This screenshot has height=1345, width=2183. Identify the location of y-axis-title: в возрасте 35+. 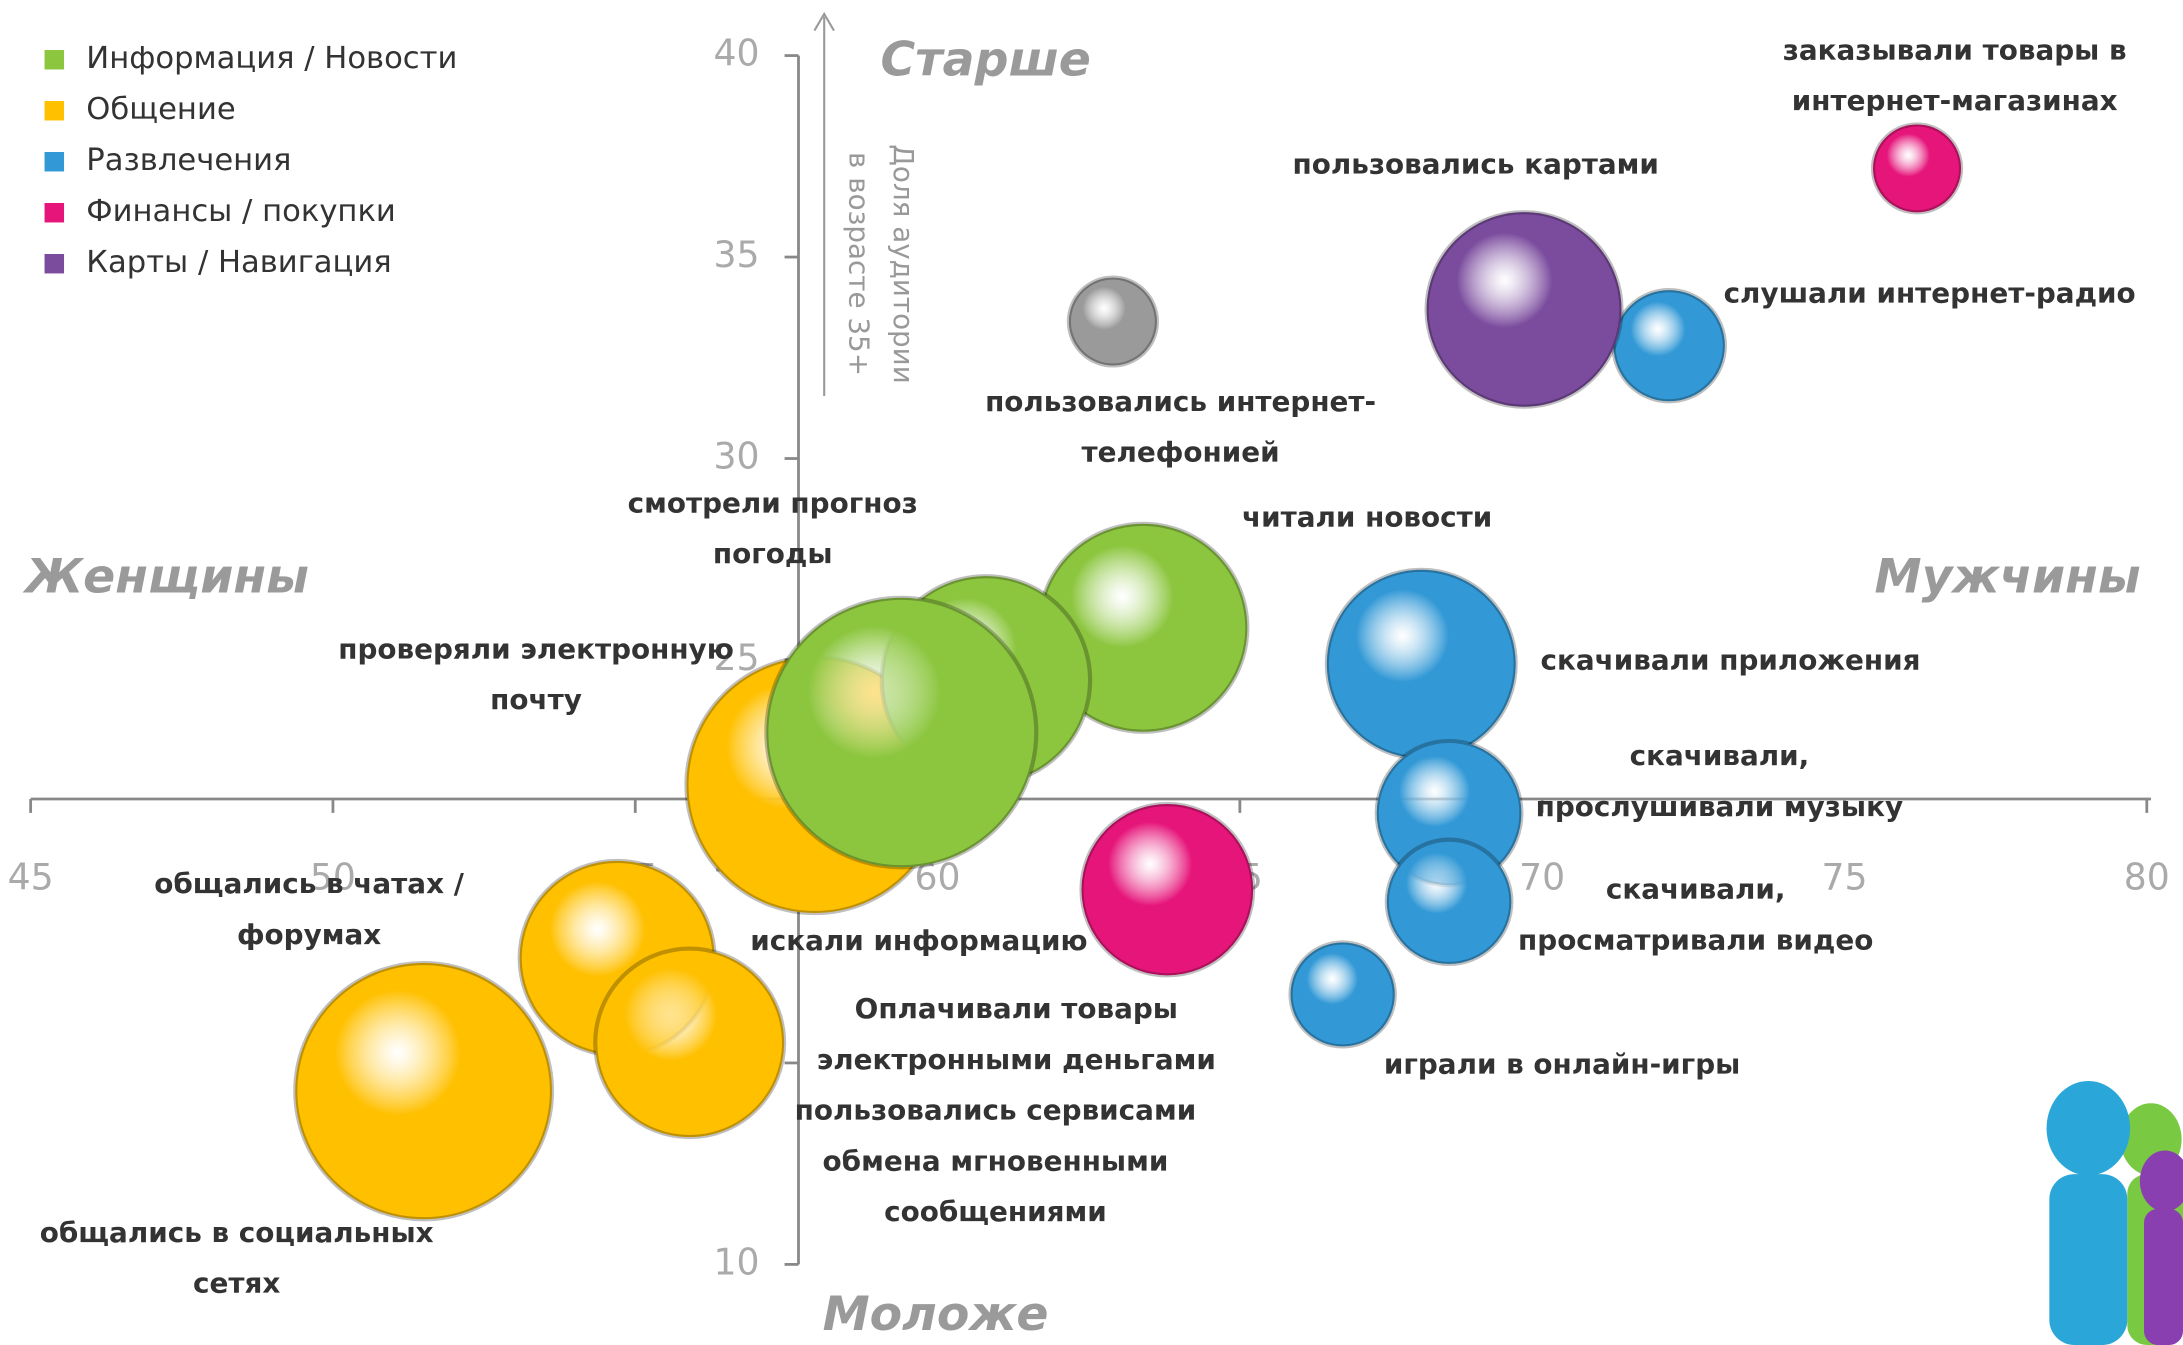
(859, 264).